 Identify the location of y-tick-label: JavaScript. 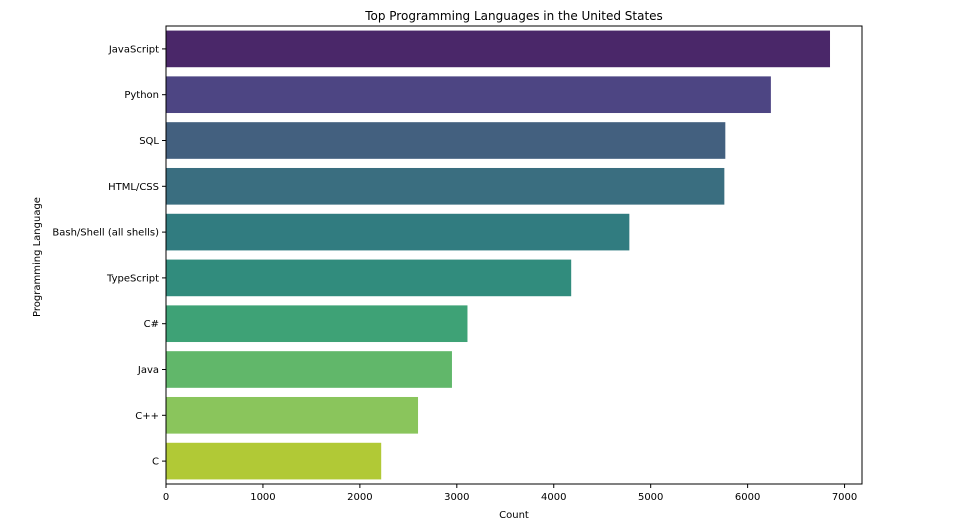
(133, 49).